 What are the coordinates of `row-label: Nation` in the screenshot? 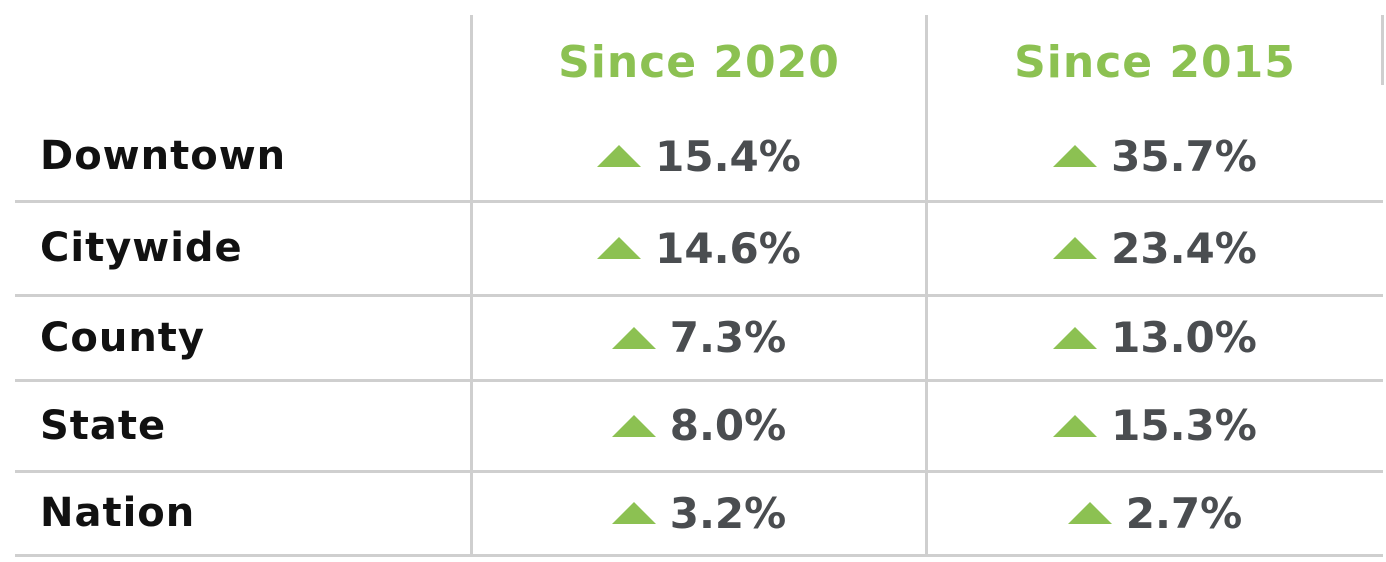 It's located at (118, 513).